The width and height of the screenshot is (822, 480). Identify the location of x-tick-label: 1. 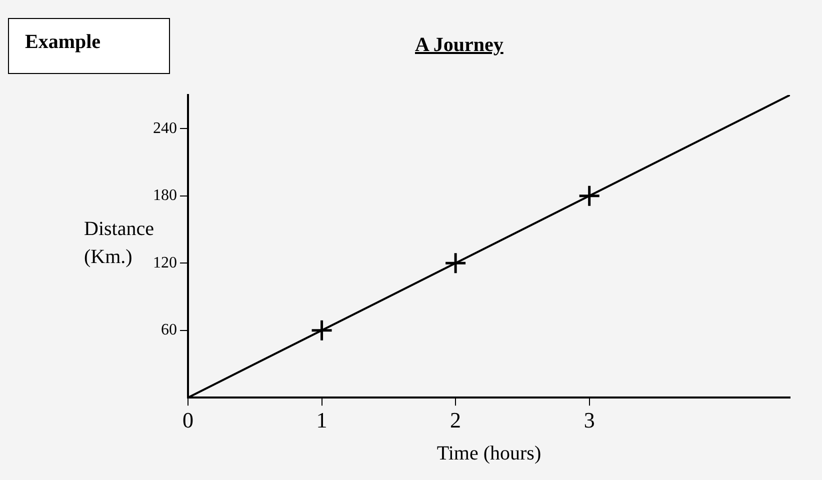
(322, 420).